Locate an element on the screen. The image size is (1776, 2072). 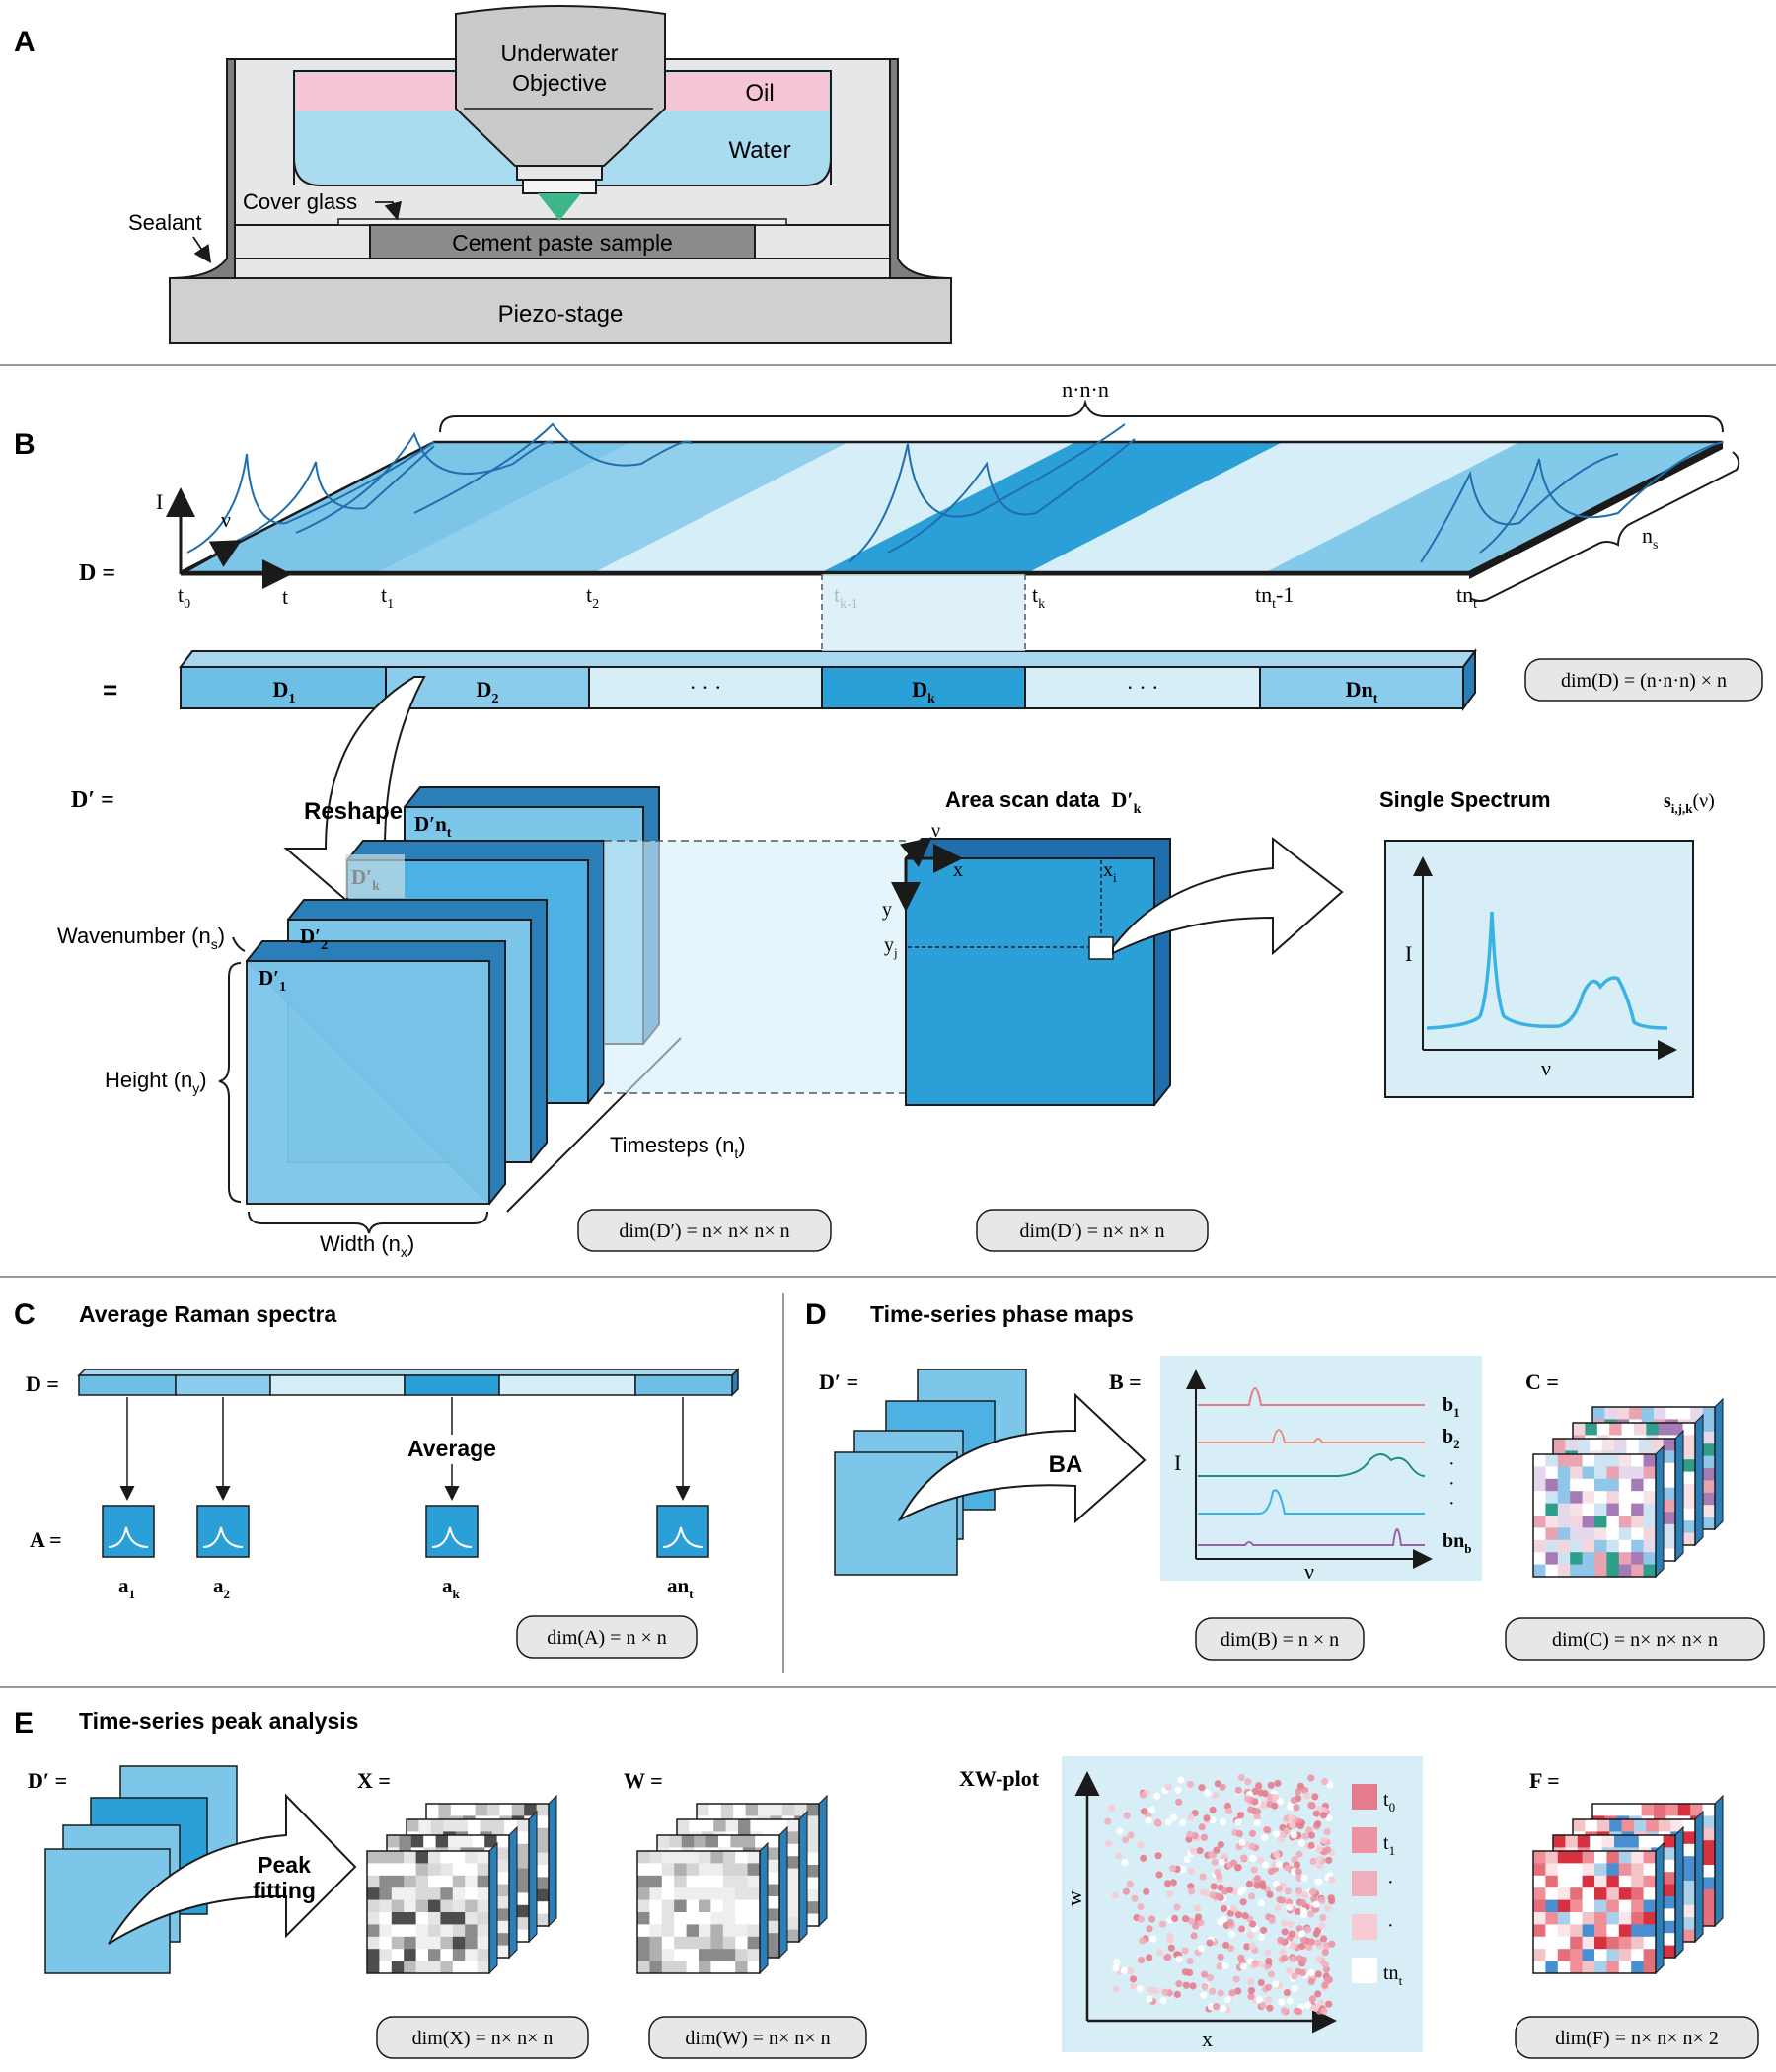
width-label: Width (n is located at coordinates (361, 1244).